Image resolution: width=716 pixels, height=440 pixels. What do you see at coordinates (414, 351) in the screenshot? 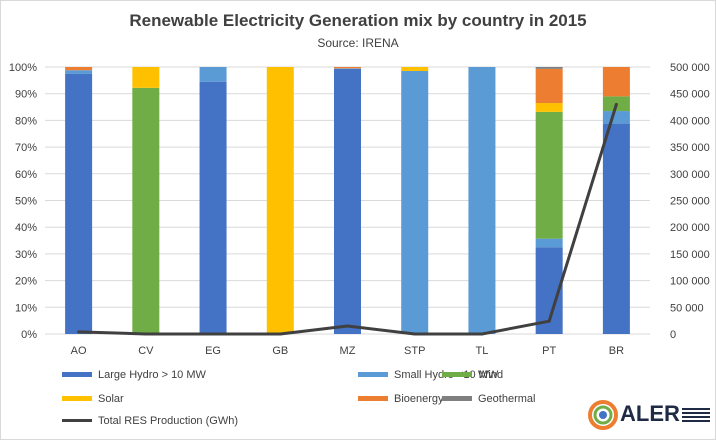
I see `x-tick-label: STP` at bounding box center [414, 351].